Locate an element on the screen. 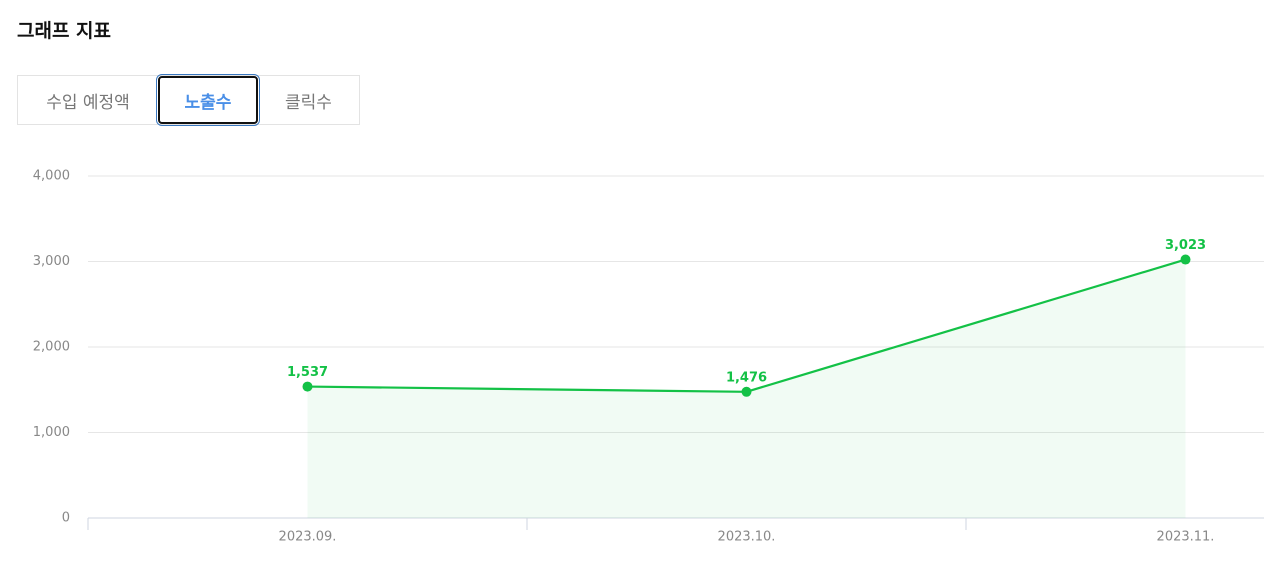 Image resolution: width=1264 pixels, height=570 pixels. y-tick-label: 0 is located at coordinates (66, 518).